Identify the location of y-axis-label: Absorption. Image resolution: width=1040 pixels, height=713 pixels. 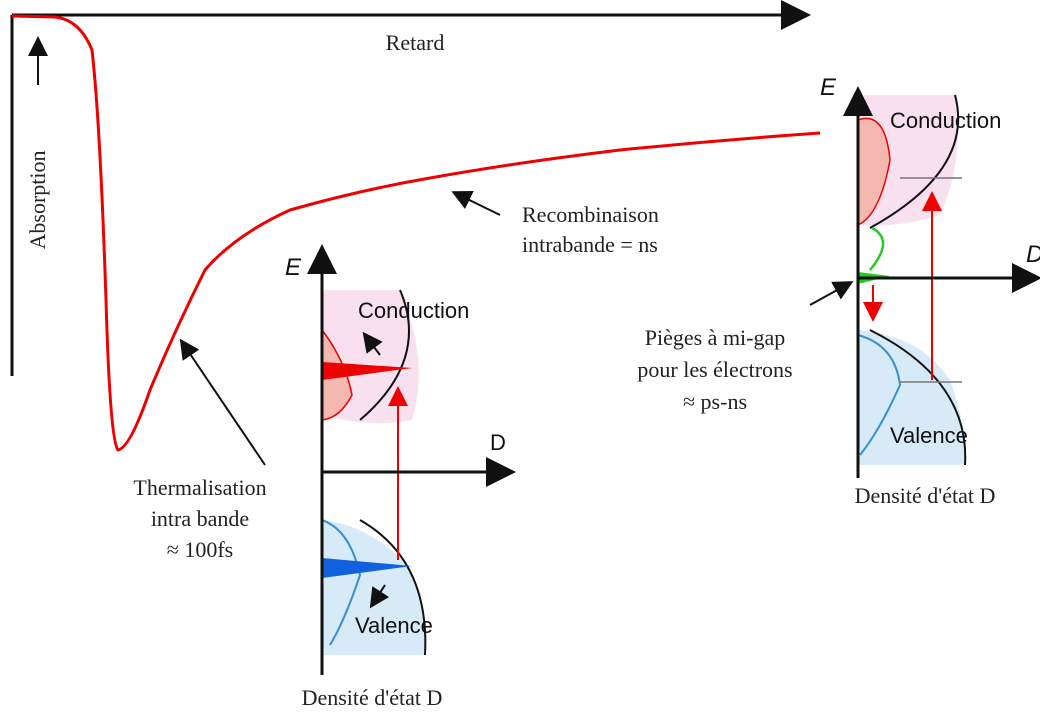
(37, 200).